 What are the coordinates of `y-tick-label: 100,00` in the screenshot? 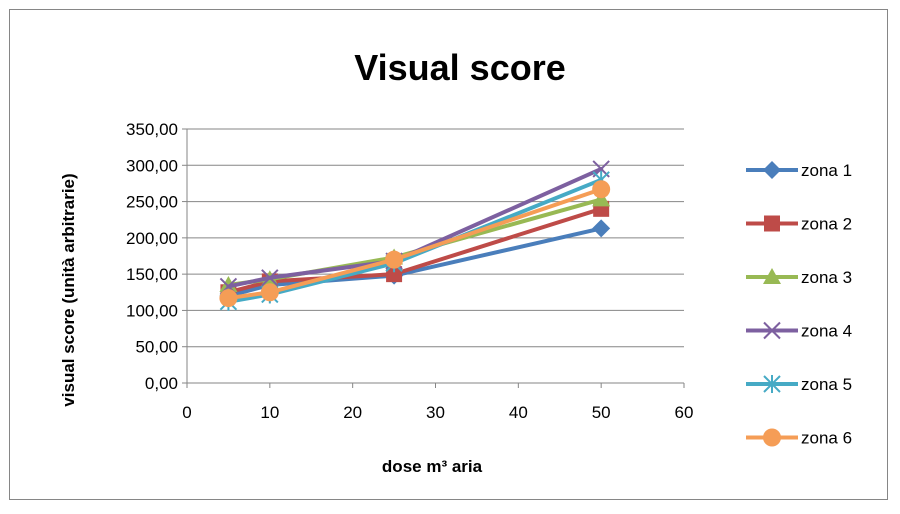 It's located at (152, 310).